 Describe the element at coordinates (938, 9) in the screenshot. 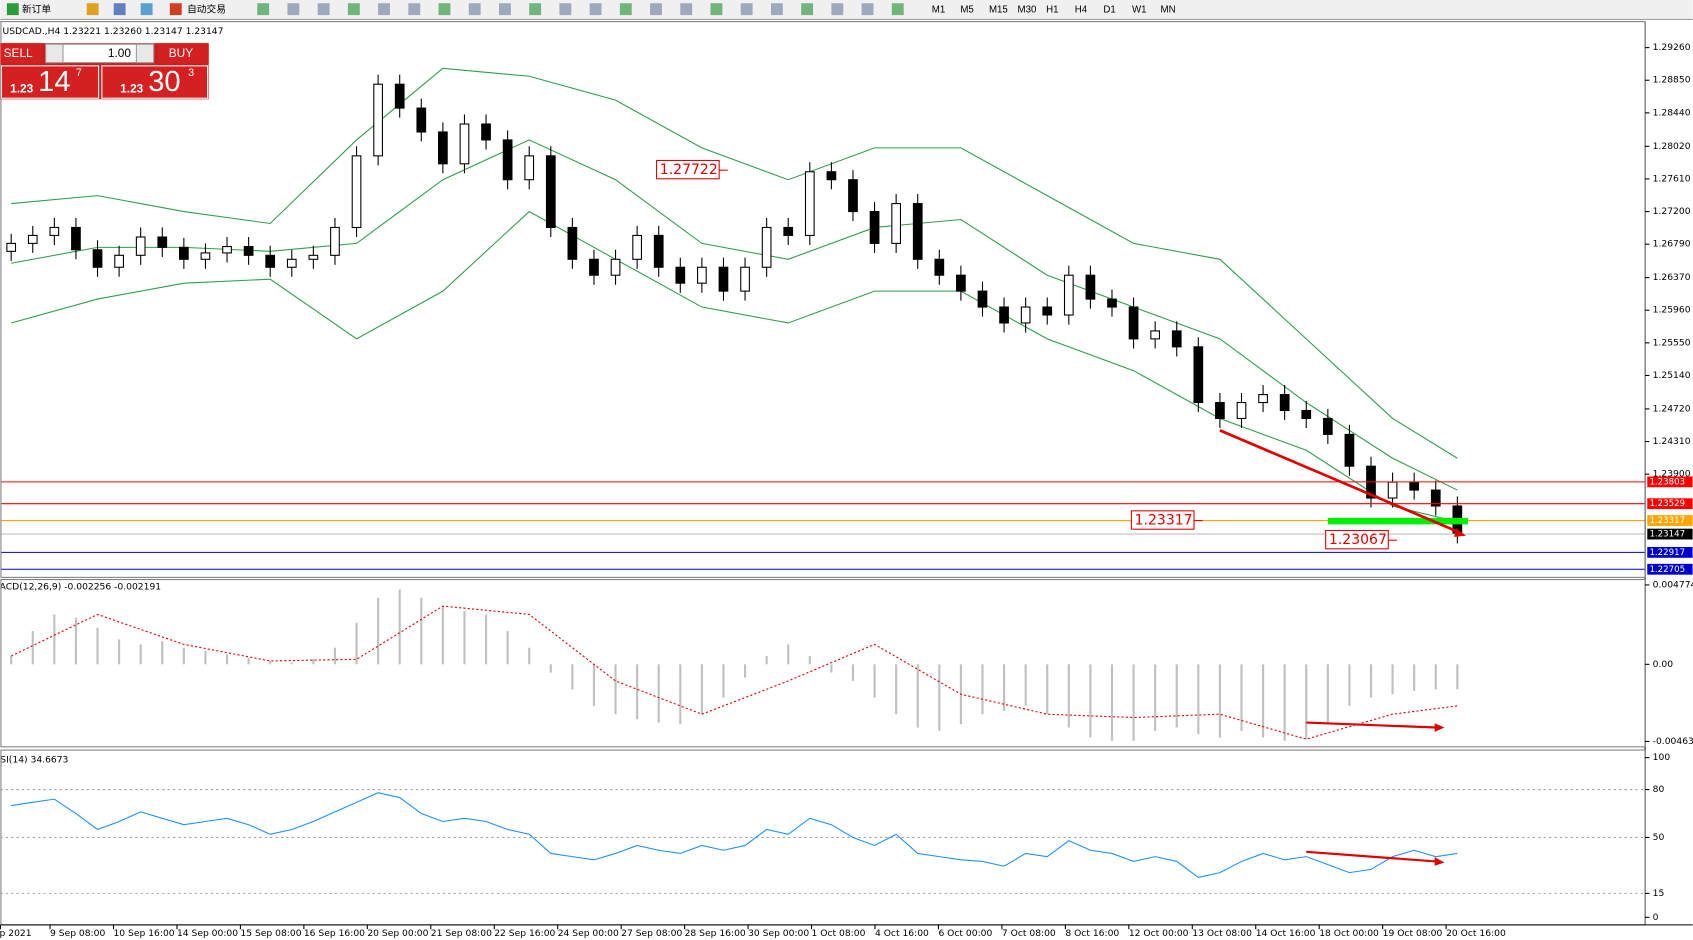

I see `timeframe-button: M1` at that location.